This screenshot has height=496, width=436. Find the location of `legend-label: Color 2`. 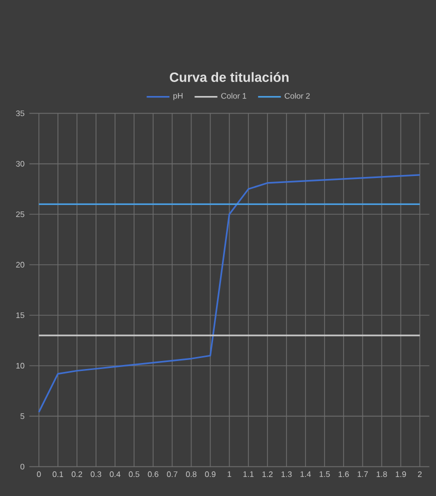

legend-label: Color 2 is located at coordinates (297, 95).